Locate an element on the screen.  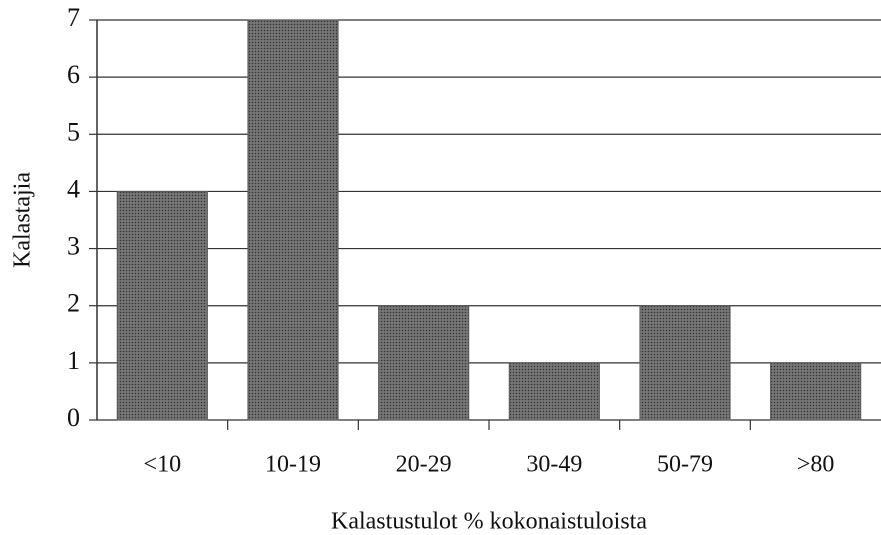
x-axis-label: Kalastustulot % kokonaistuloista is located at coordinates (489, 522).